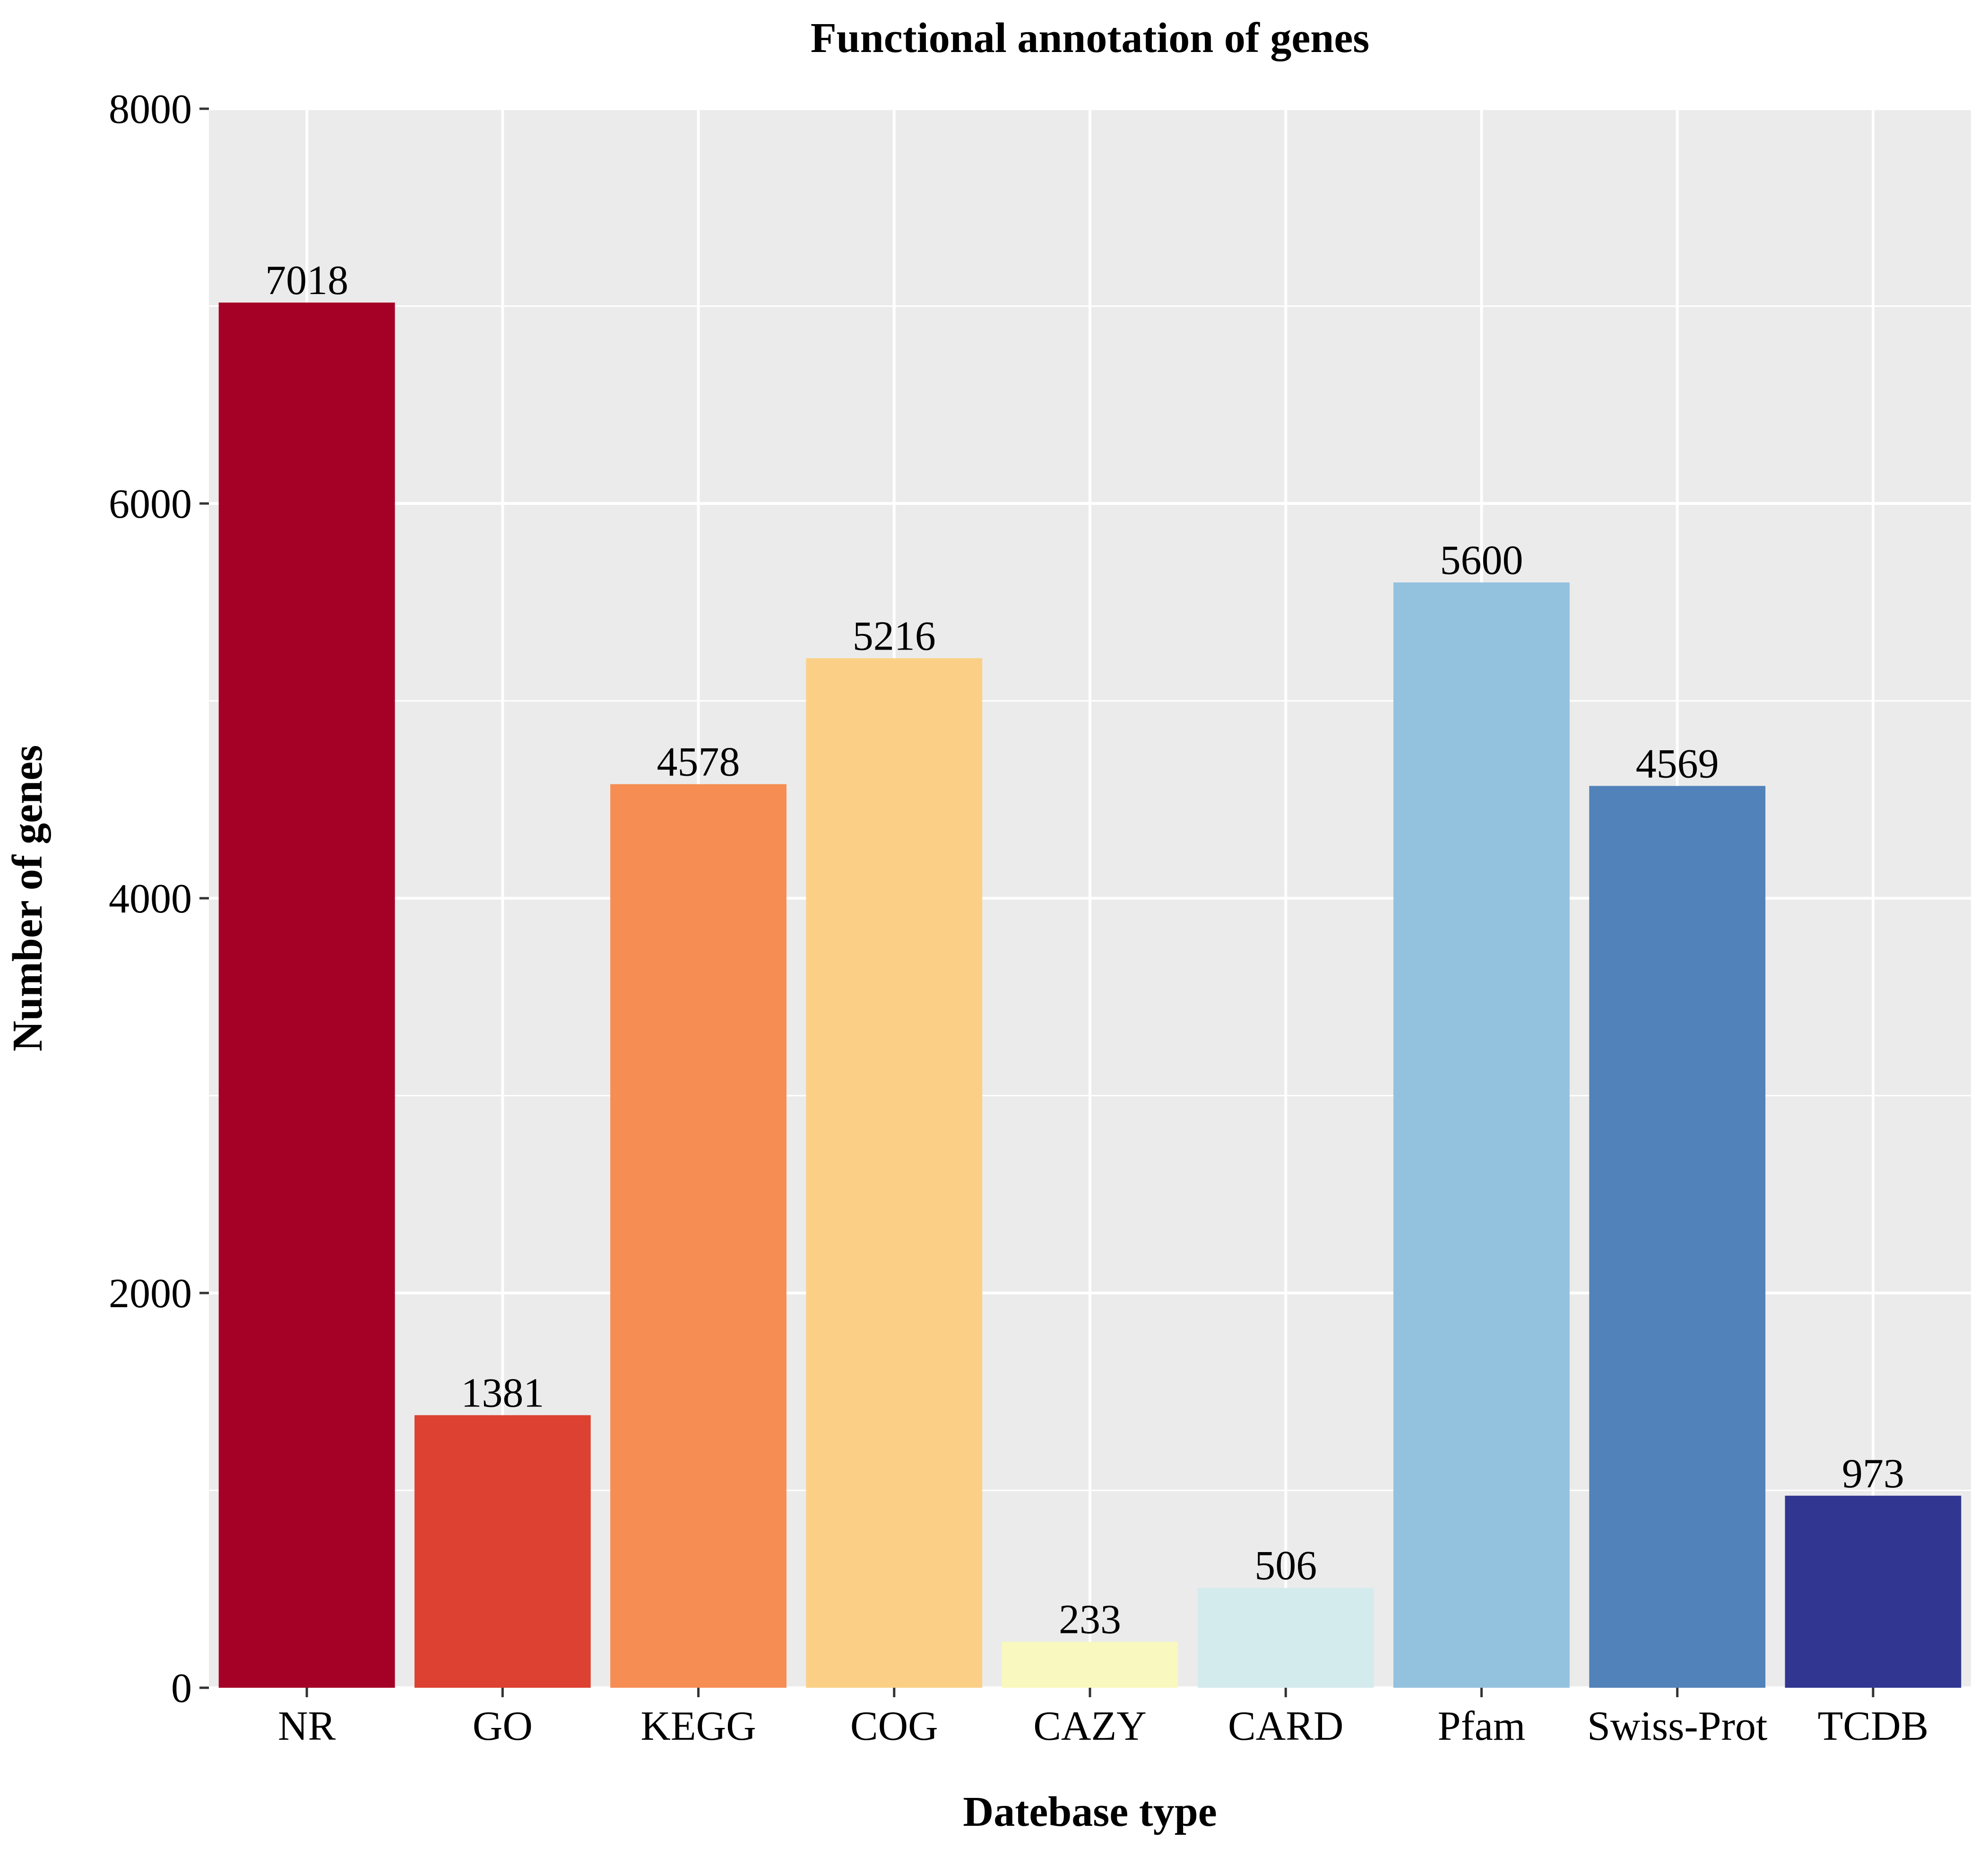  Describe the element at coordinates (306, 995) in the screenshot. I see `bar-nr` at that location.